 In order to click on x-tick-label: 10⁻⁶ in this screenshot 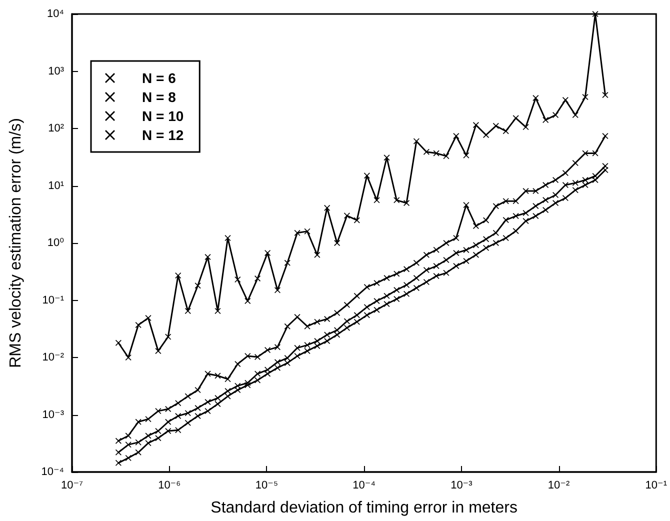, I will do `click(169, 486)`.